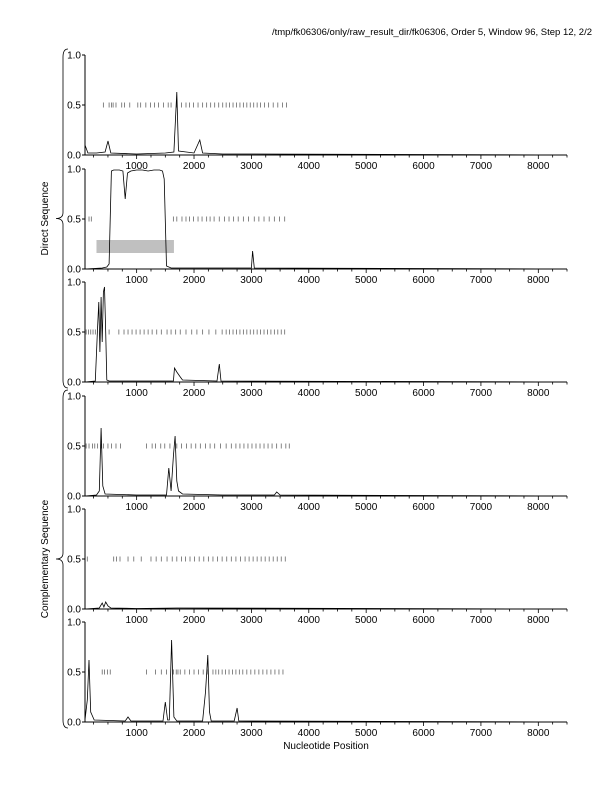  What do you see at coordinates (326, 746) in the screenshot?
I see `x-axis-title: Nucleotide Position` at bounding box center [326, 746].